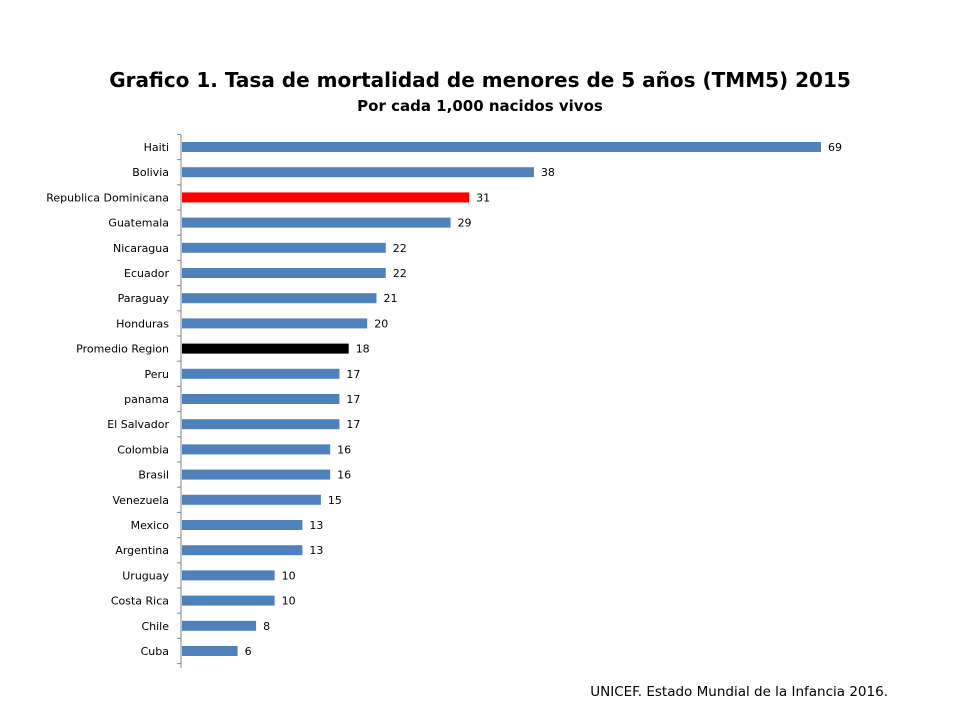 This screenshot has height=720, width=960. Describe the element at coordinates (145, 575) in the screenshot. I see `category-label: Uruguay` at that location.